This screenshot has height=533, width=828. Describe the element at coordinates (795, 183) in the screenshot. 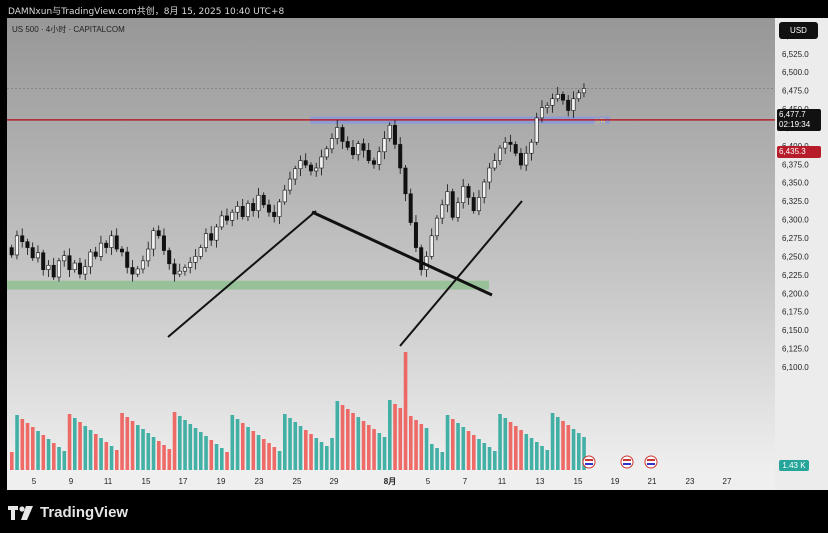

I see `y-tick-label: 6,350.0` at that location.